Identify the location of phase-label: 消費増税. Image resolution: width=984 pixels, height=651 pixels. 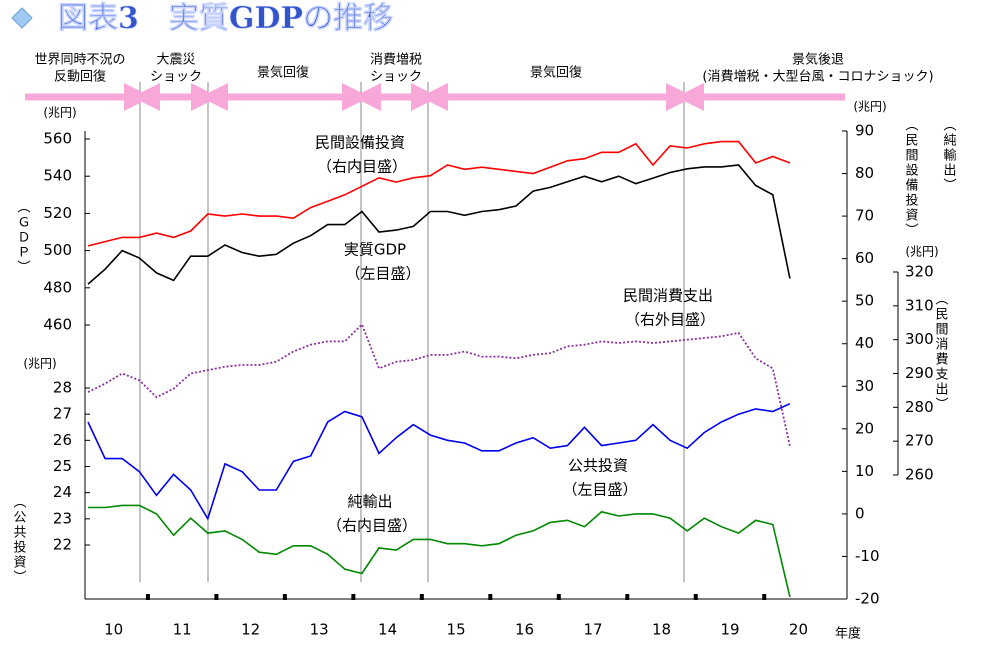
(396, 60).